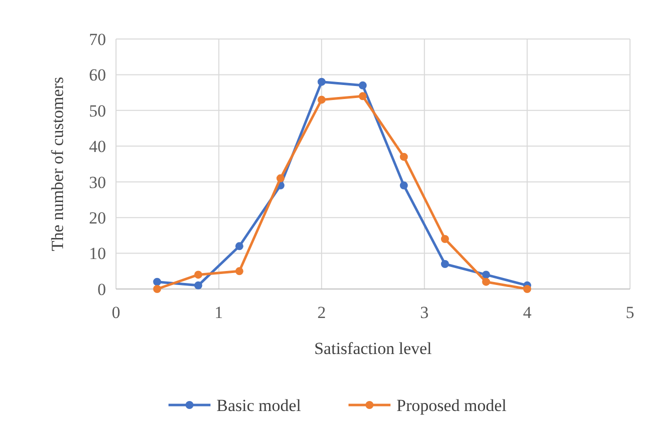  What do you see at coordinates (102, 289) in the screenshot?
I see `y-tick-label: 0` at bounding box center [102, 289].